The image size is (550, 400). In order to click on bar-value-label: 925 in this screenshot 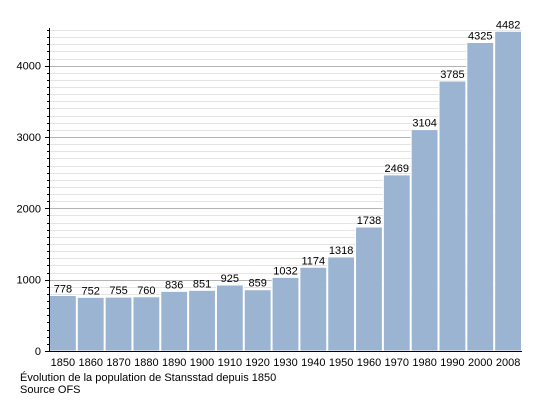, I will do `click(230, 279)`.